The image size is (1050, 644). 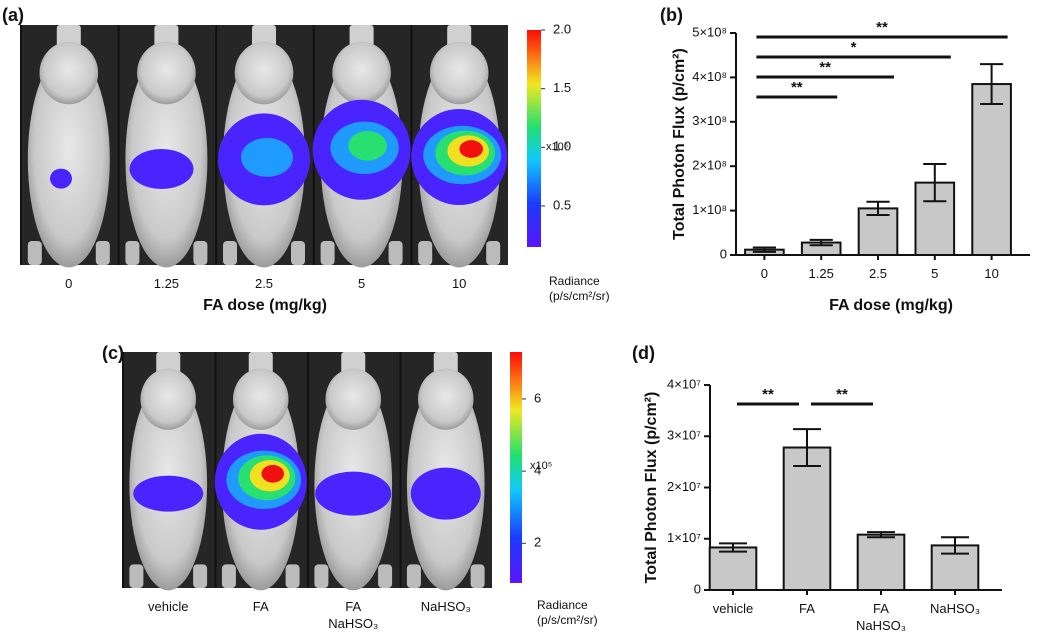 I want to click on y-tick-label: 3×10⁷, so click(x=684, y=435).